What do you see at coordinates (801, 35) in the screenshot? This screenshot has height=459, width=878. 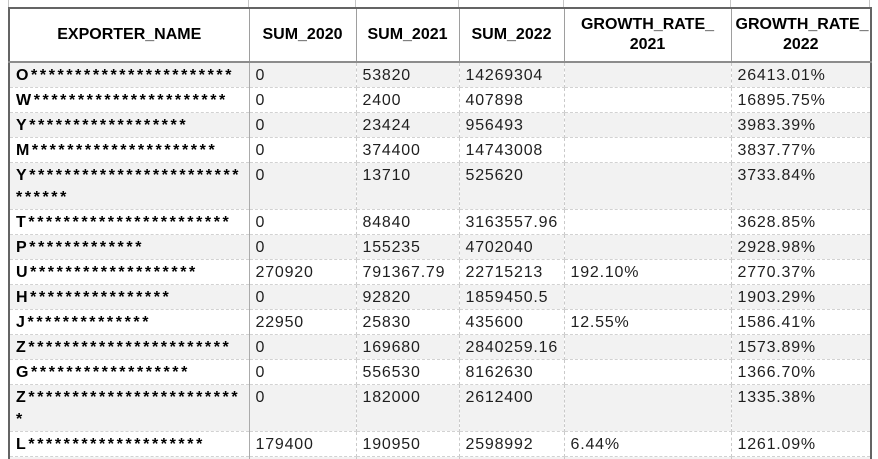 I see `column-header-growth-2022: GROWTH_RATE_ 2022` at bounding box center [801, 35].